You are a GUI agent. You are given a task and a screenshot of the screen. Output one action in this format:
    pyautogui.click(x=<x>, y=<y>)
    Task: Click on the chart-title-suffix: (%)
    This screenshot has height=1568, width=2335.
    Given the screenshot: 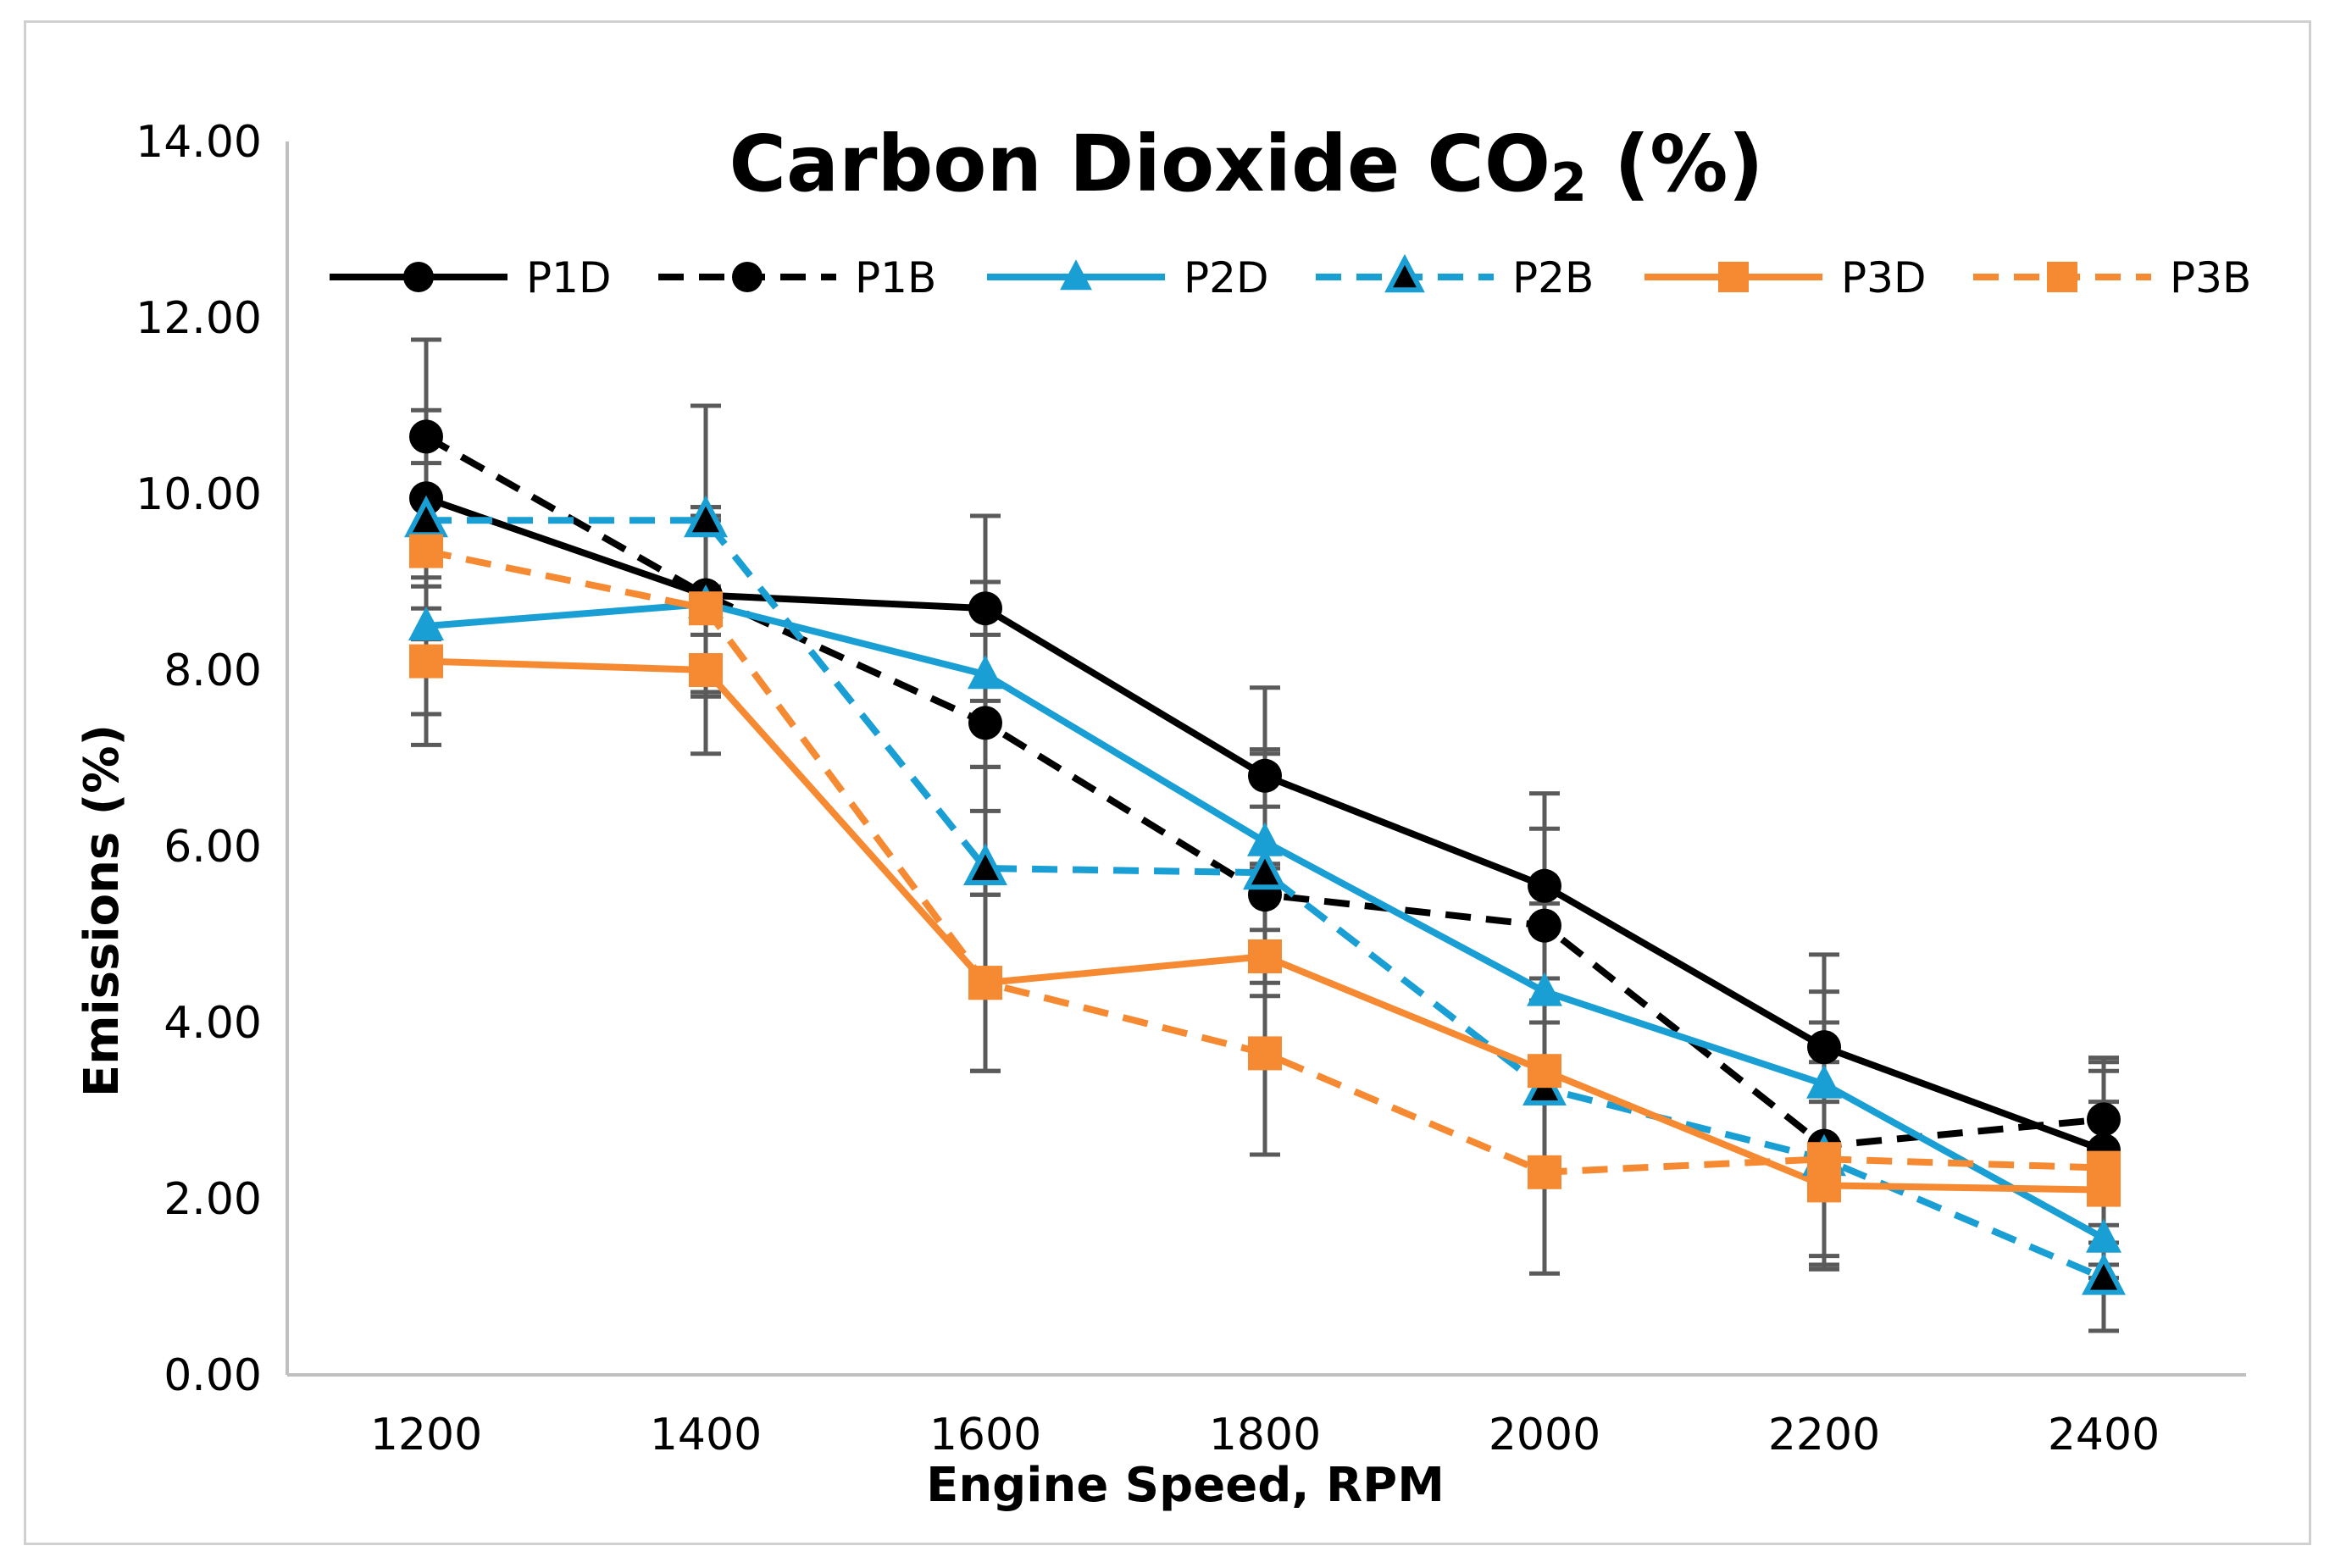 What is the action you would take?
    pyautogui.click(x=1675, y=164)
    